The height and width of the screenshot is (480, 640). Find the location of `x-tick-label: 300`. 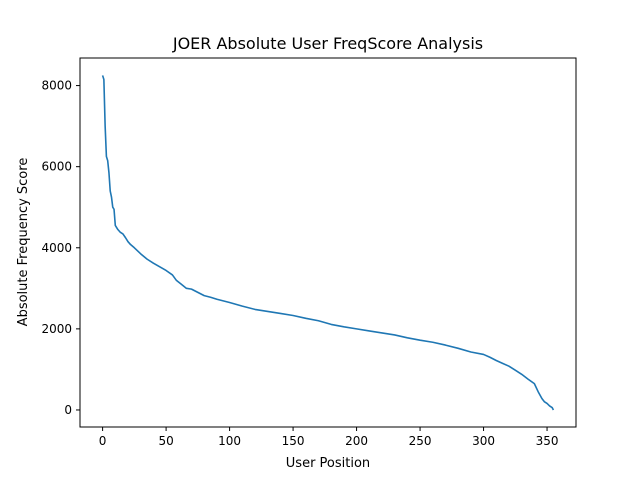

x-tick-label: 300 is located at coordinates (483, 441).